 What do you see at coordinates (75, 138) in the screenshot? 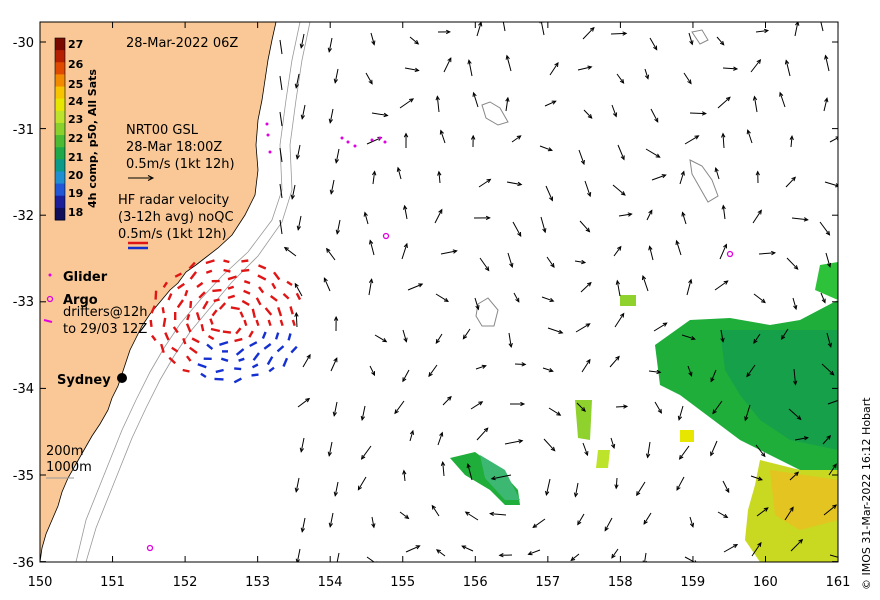
I see `colorbar-tick: 22` at bounding box center [75, 138].